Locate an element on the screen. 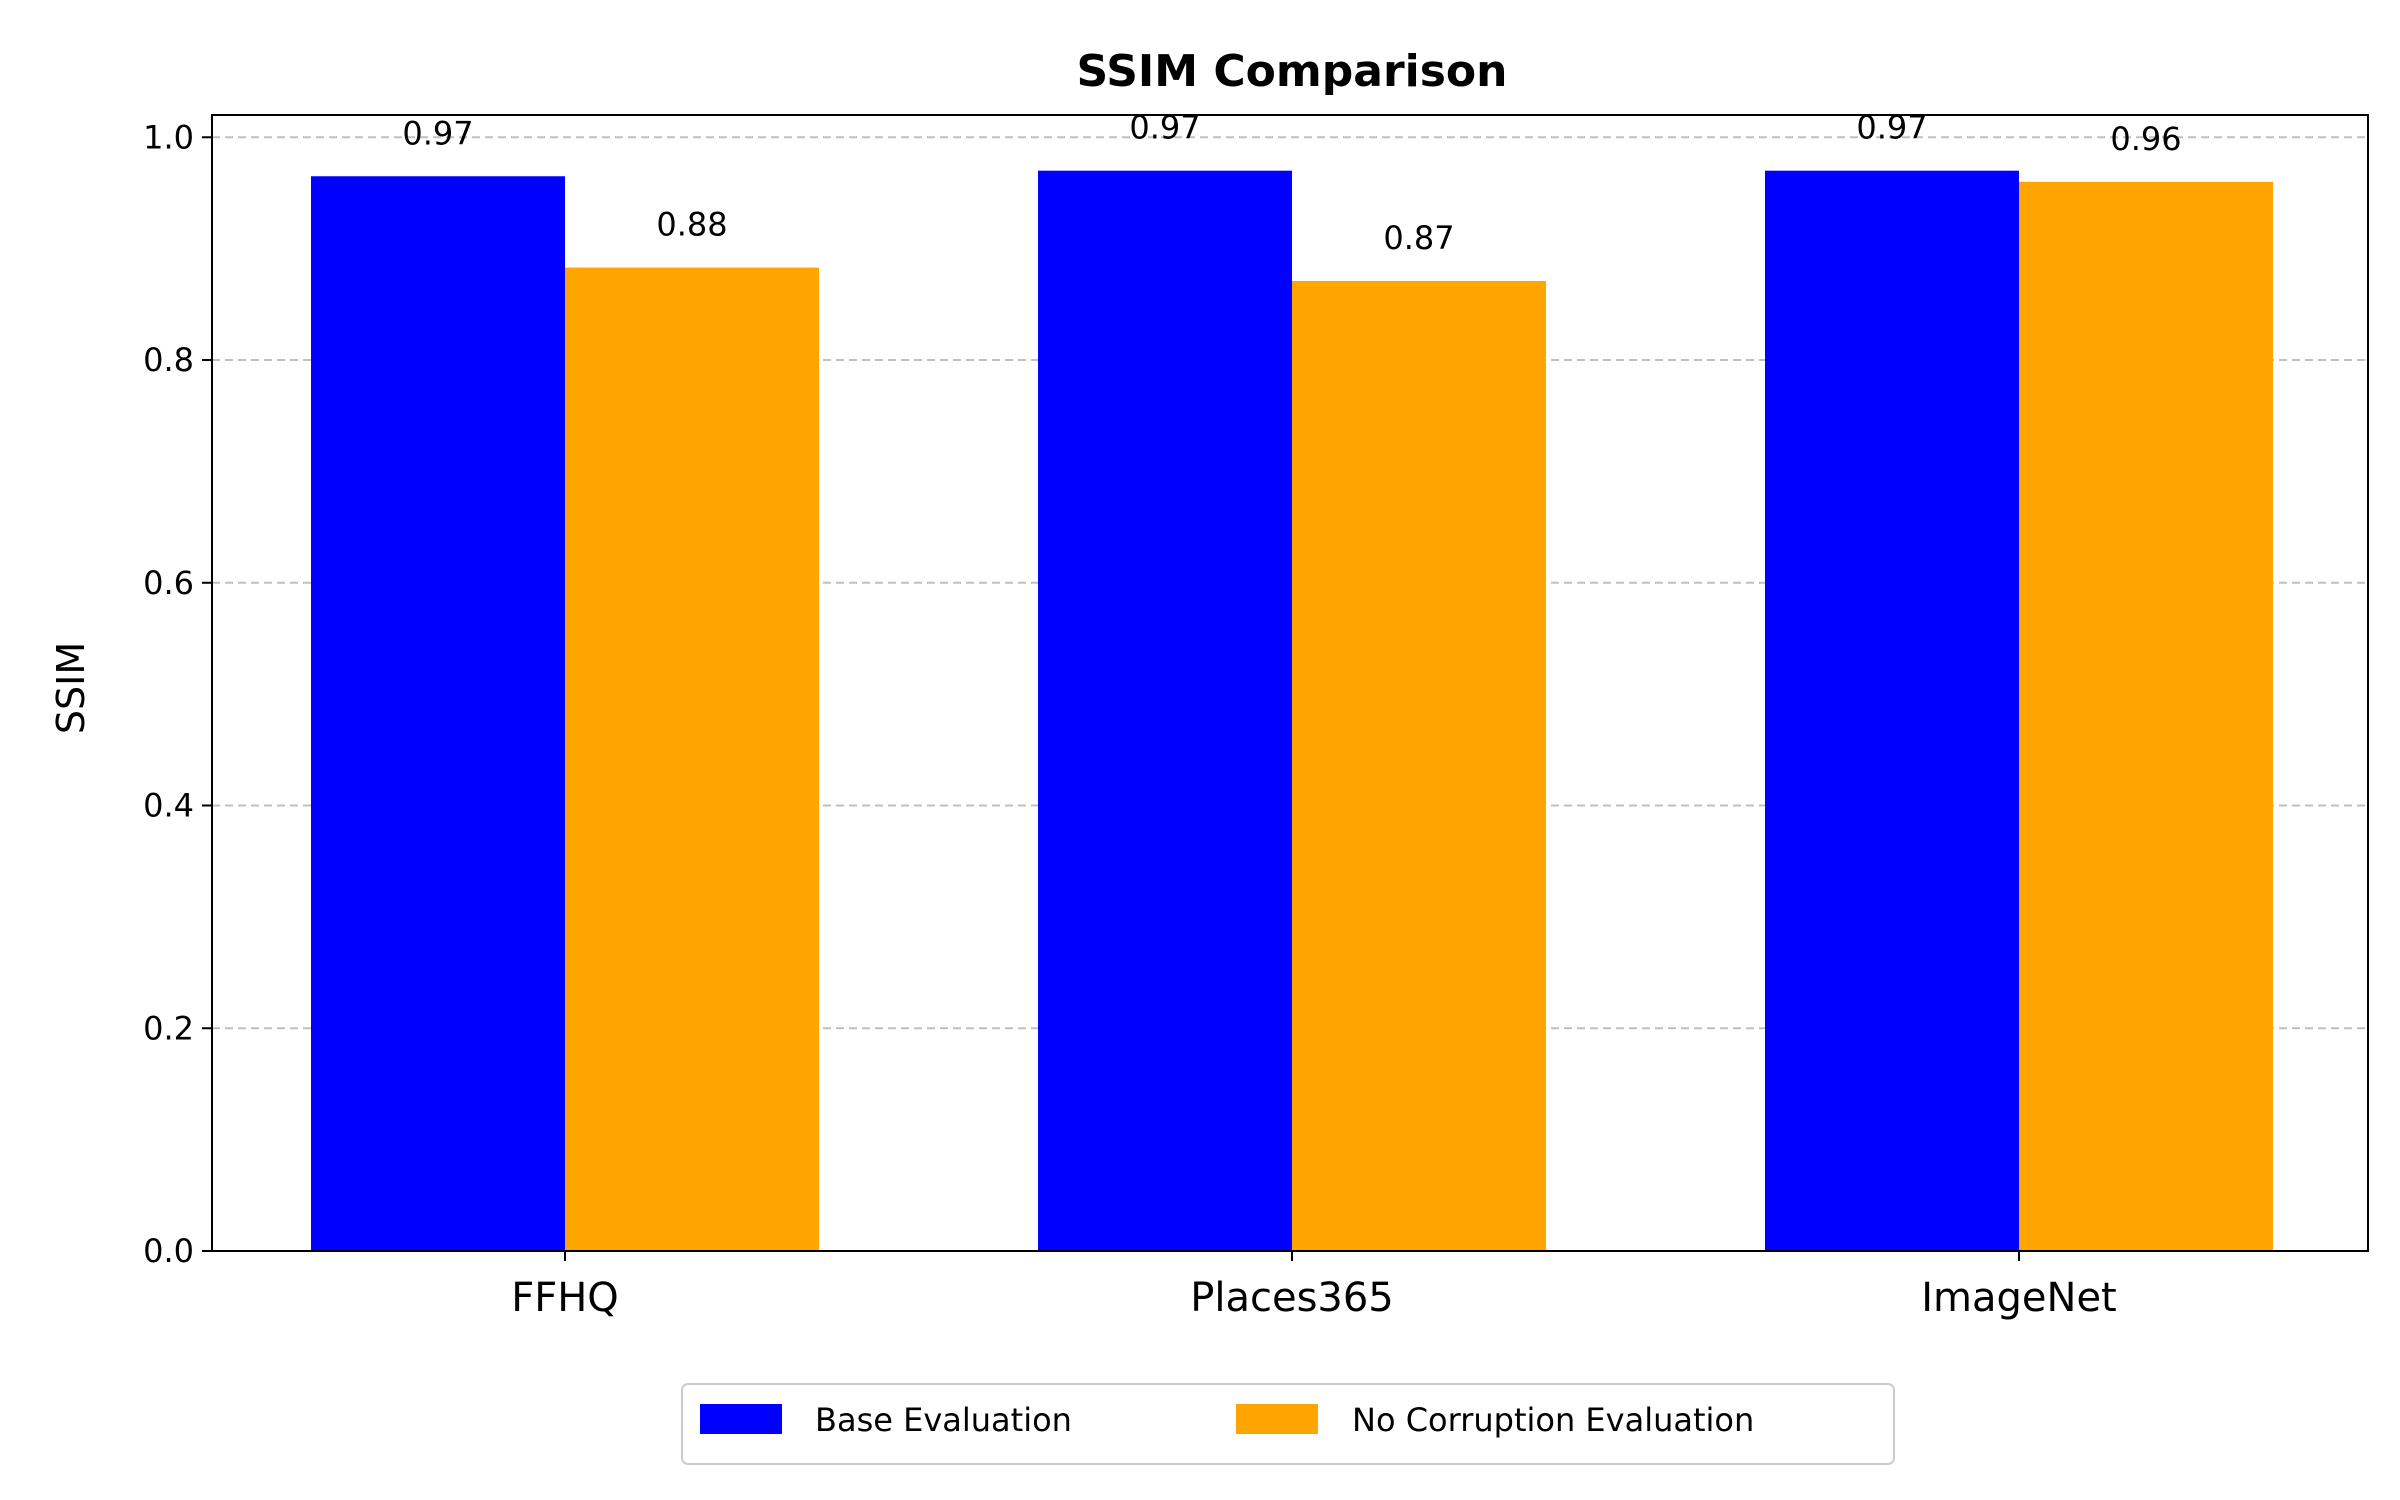 This screenshot has width=2400, height=1500. legend-label-no-corruption-evaluation: No Corruption Evaluation is located at coordinates (1553, 1420).